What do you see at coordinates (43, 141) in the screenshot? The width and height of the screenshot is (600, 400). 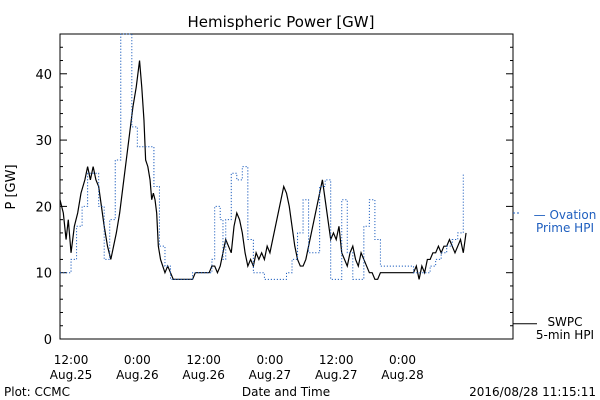 I see `y-tick-label-30: 30` at bounding box center [43, 141].